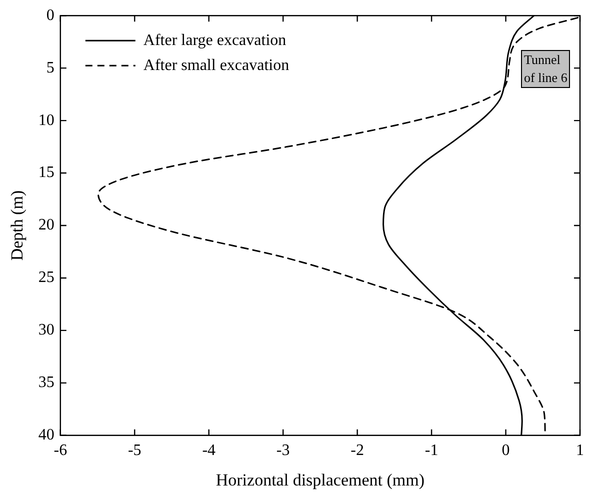 The image size is (598, 499). Describe the element at coordinates (50, 67) in the screenshot. I see `y-tick-label: 5` at that location.